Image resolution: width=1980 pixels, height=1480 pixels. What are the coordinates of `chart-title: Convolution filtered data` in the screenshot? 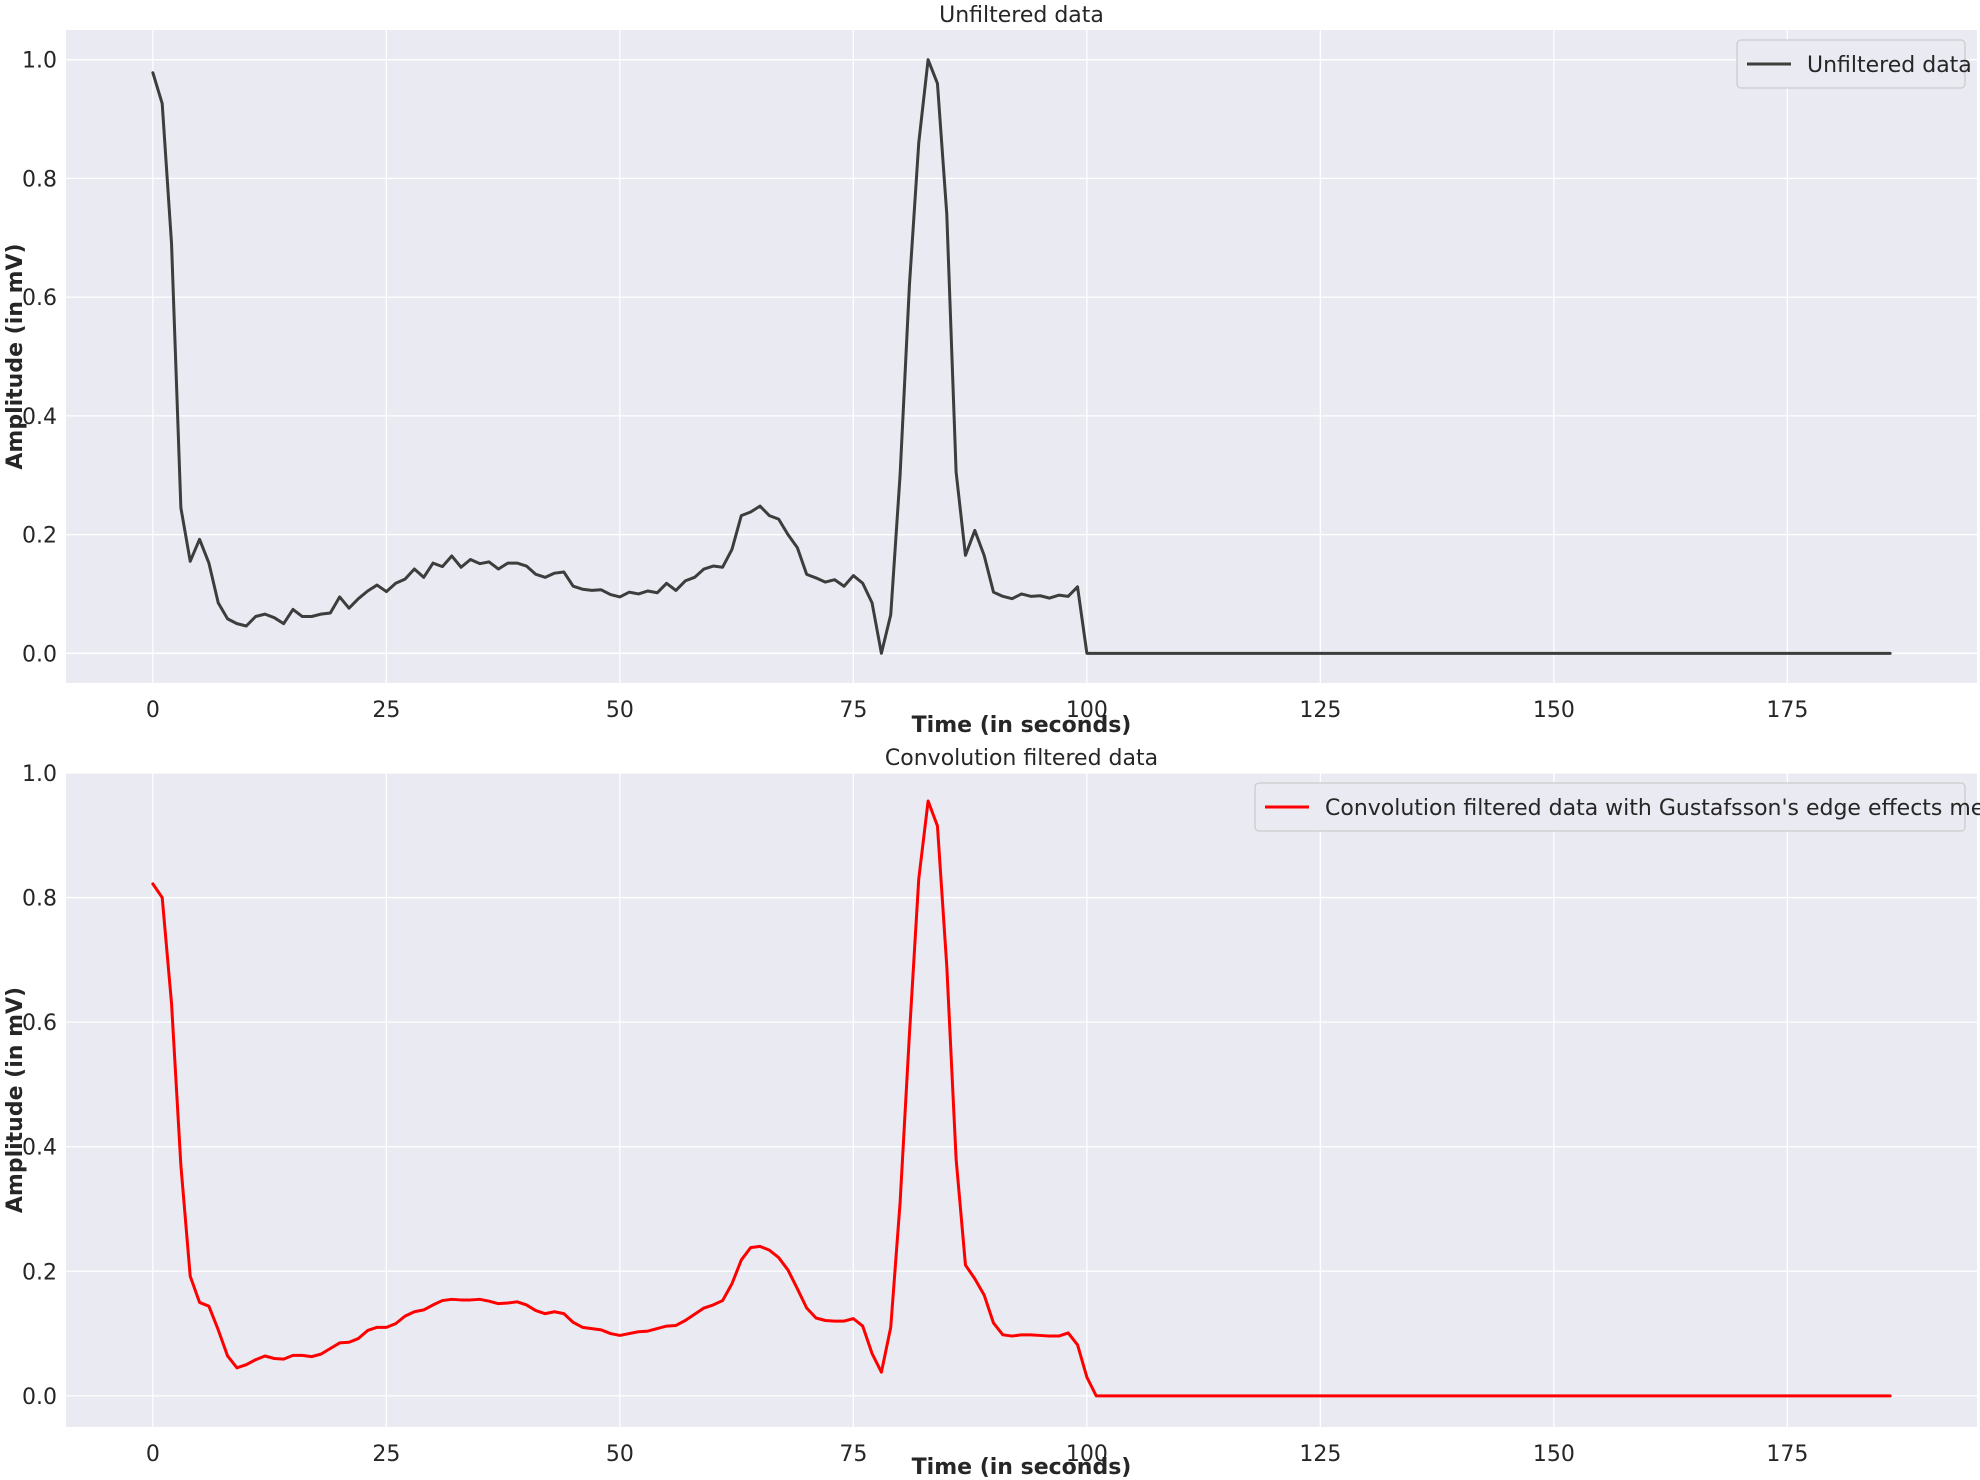 It's located at (1021, 758).